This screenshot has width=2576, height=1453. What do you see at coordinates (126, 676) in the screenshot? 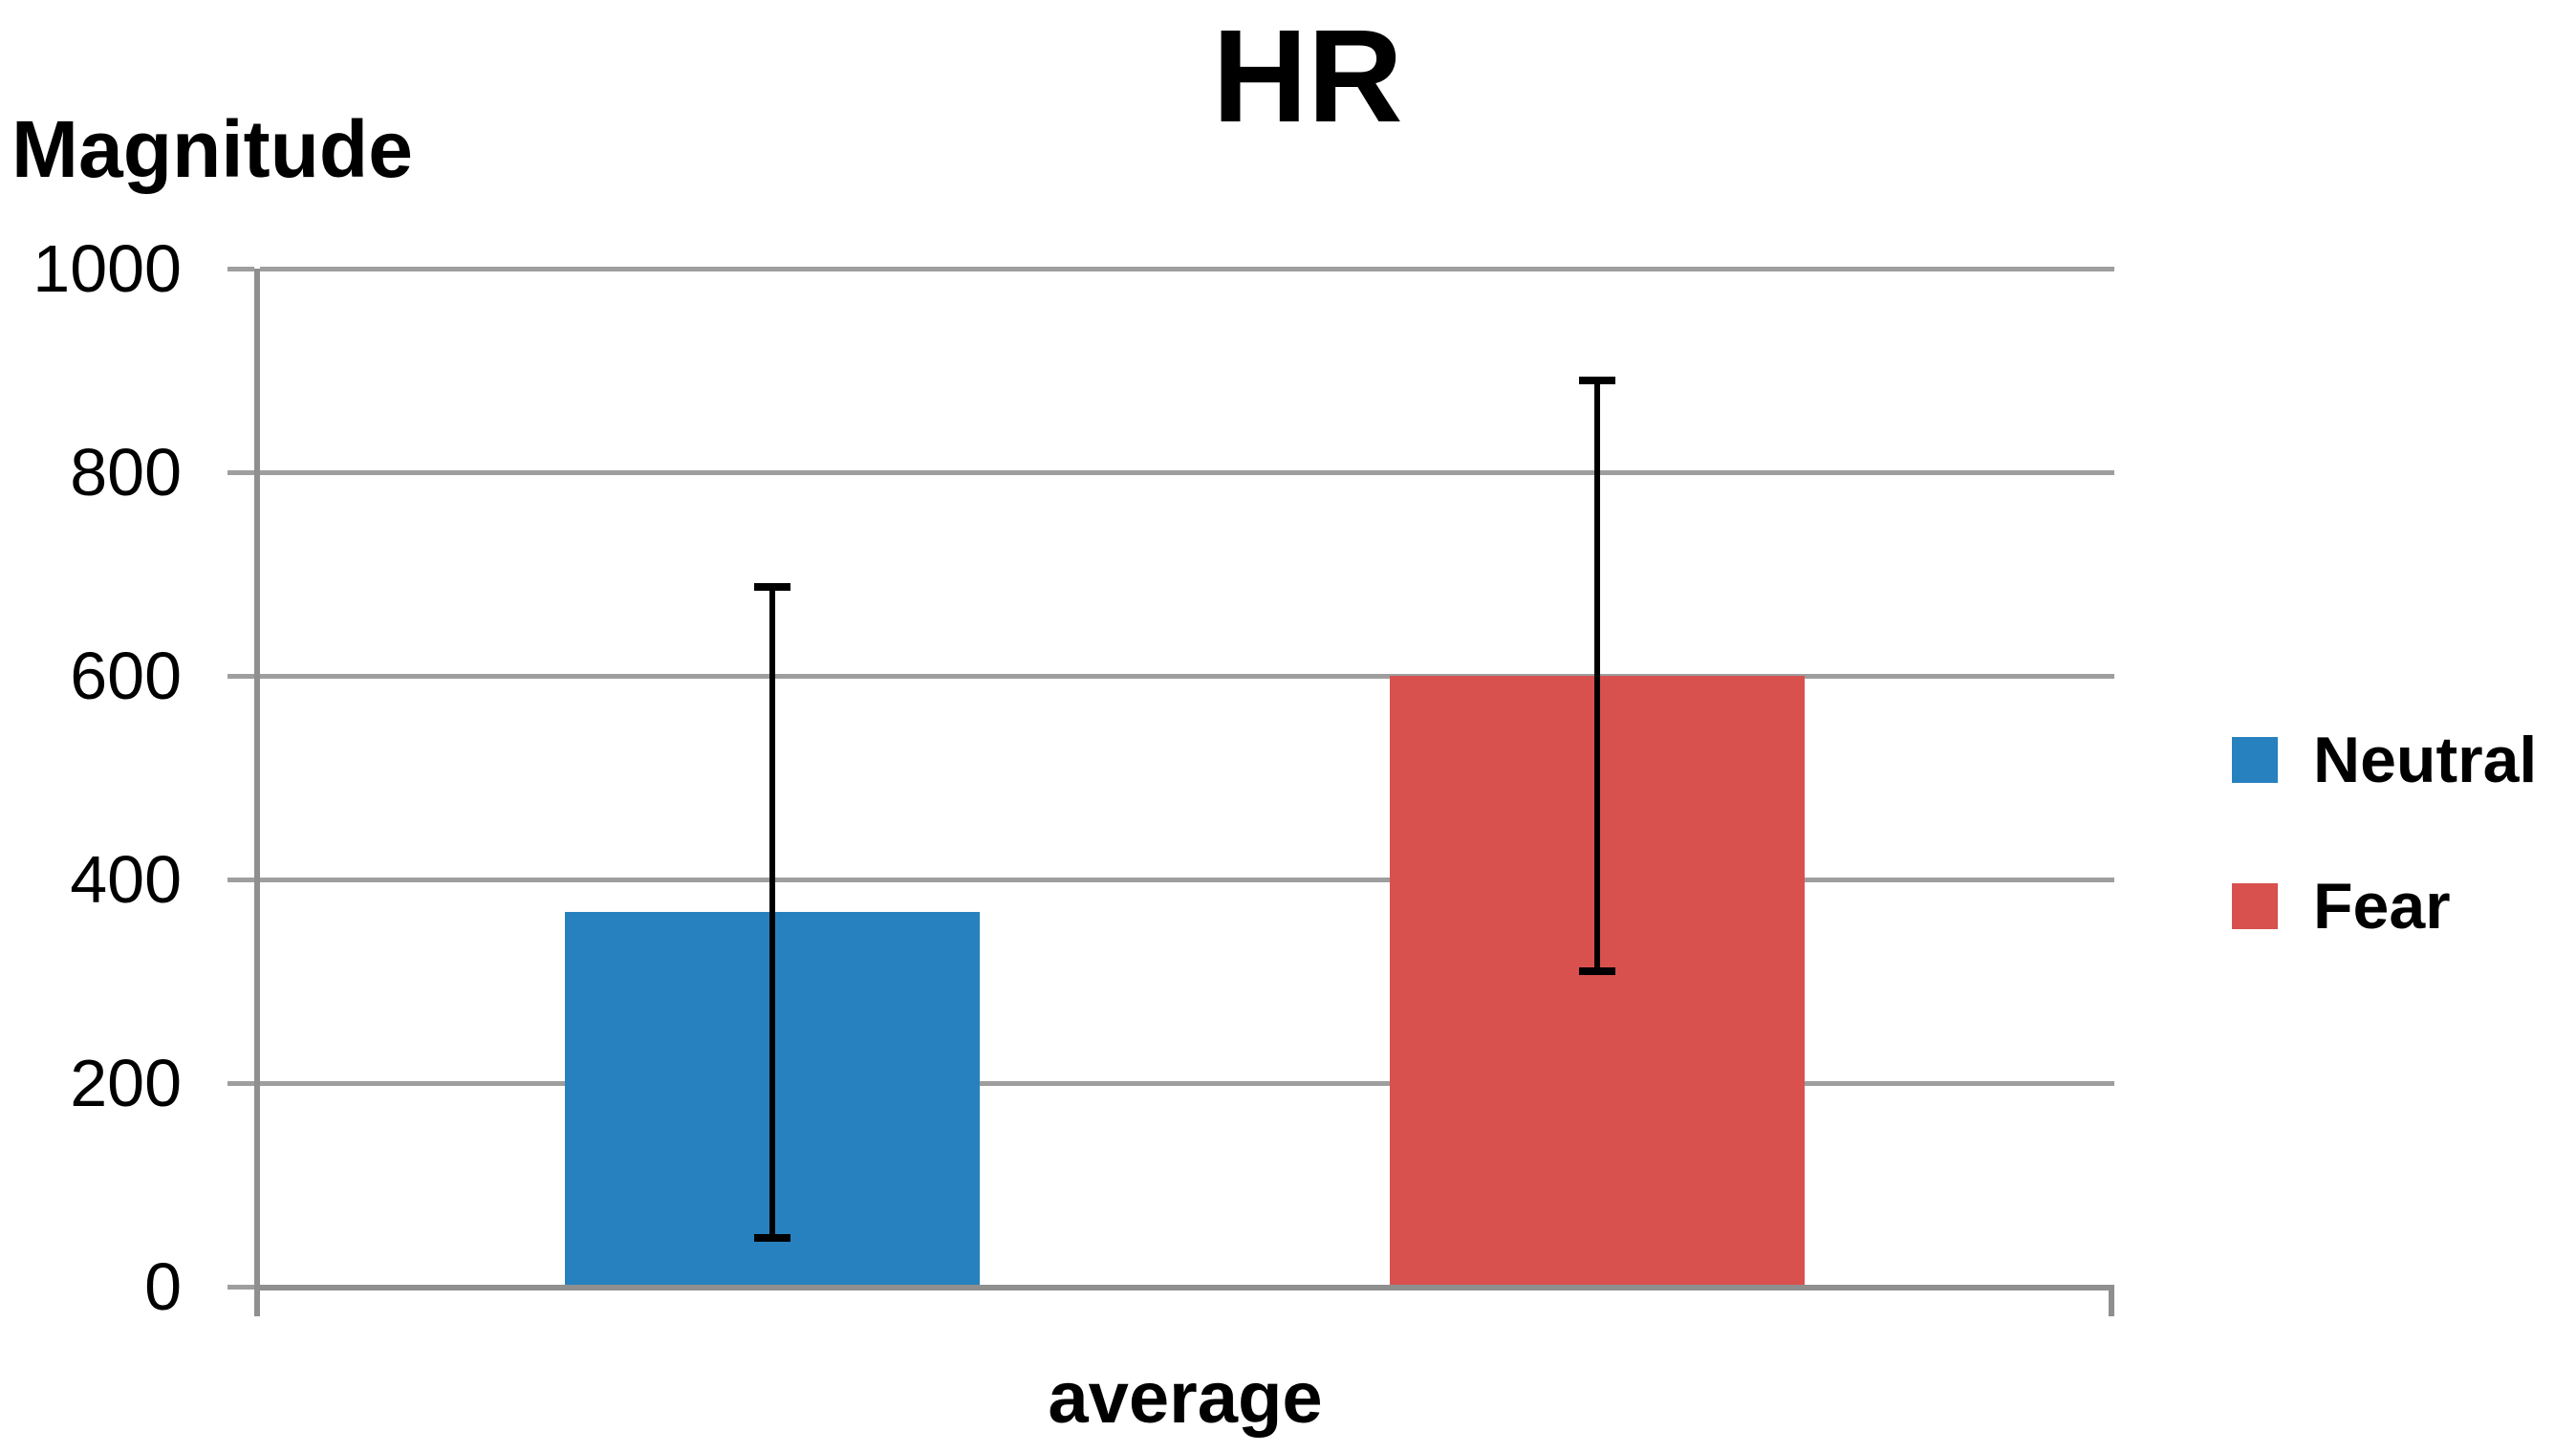
I see `y-tick-label: 600` at bounding box center [126, 676].